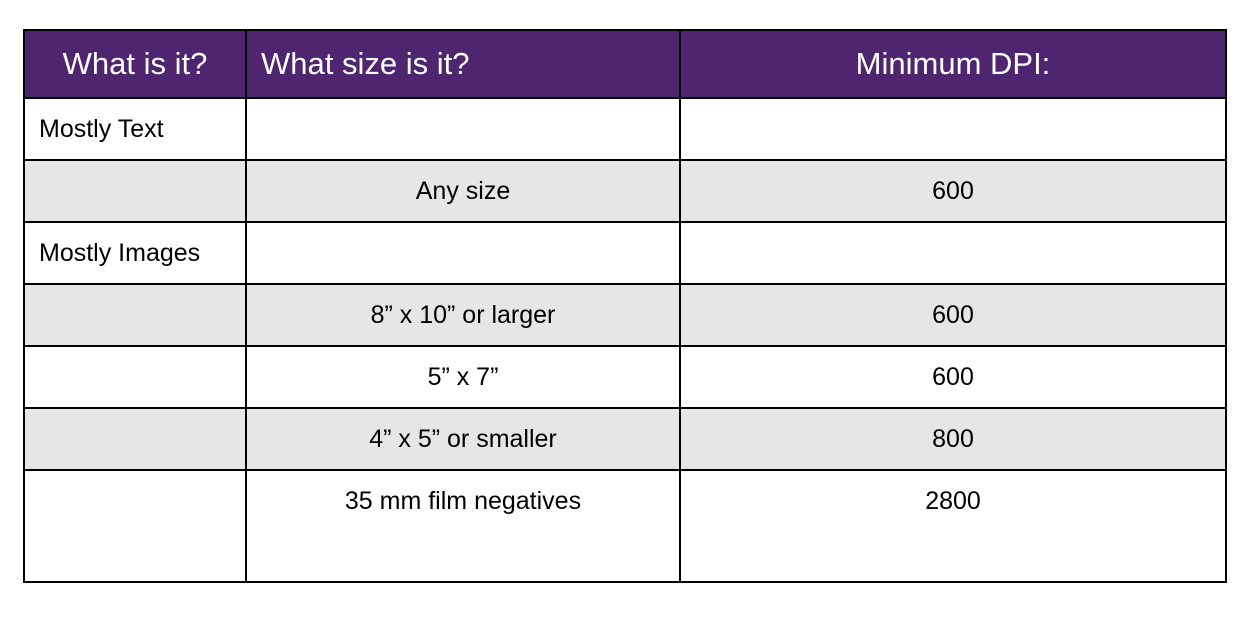  Describe the element at coordinates (953, 526) in the screenshot. I see `dpi-cell: 2800` at that location.